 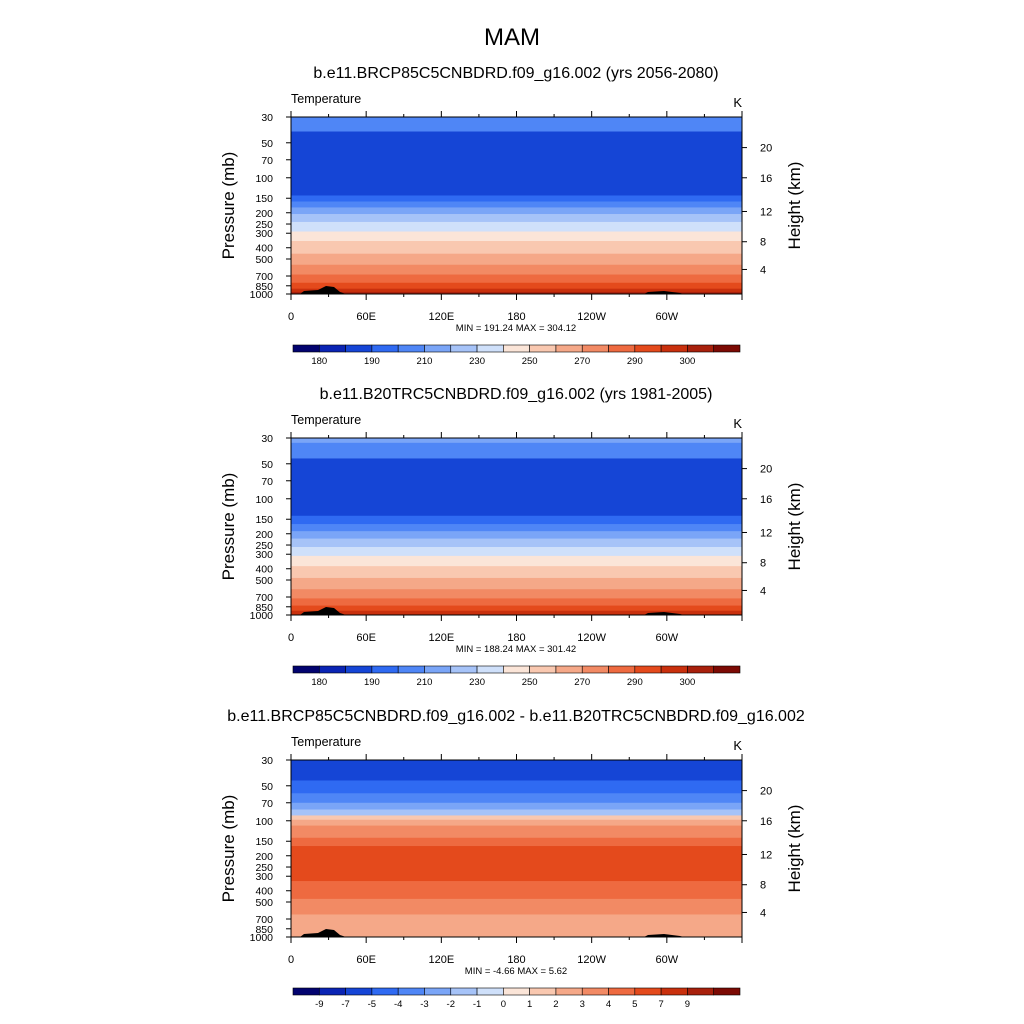 I want to click on y-tick-label: 150, so click(x=264, y=520).